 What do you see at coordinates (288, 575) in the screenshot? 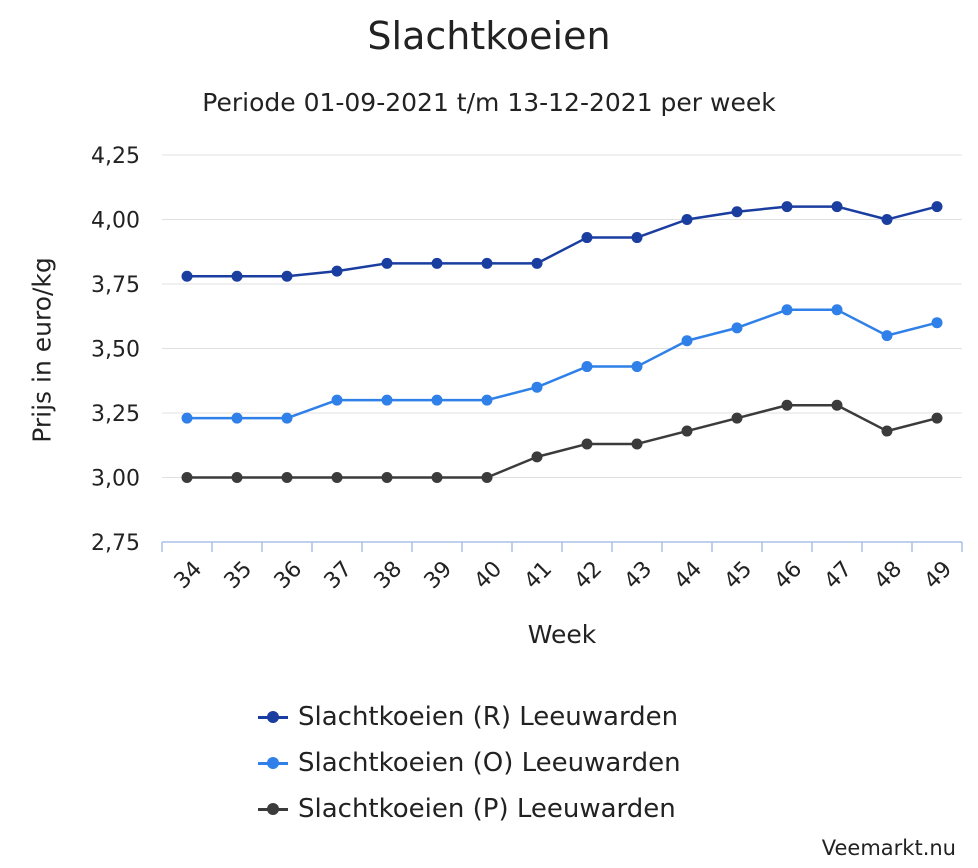
I see `x-tick-label: 36` at bounding box center [288, 575].